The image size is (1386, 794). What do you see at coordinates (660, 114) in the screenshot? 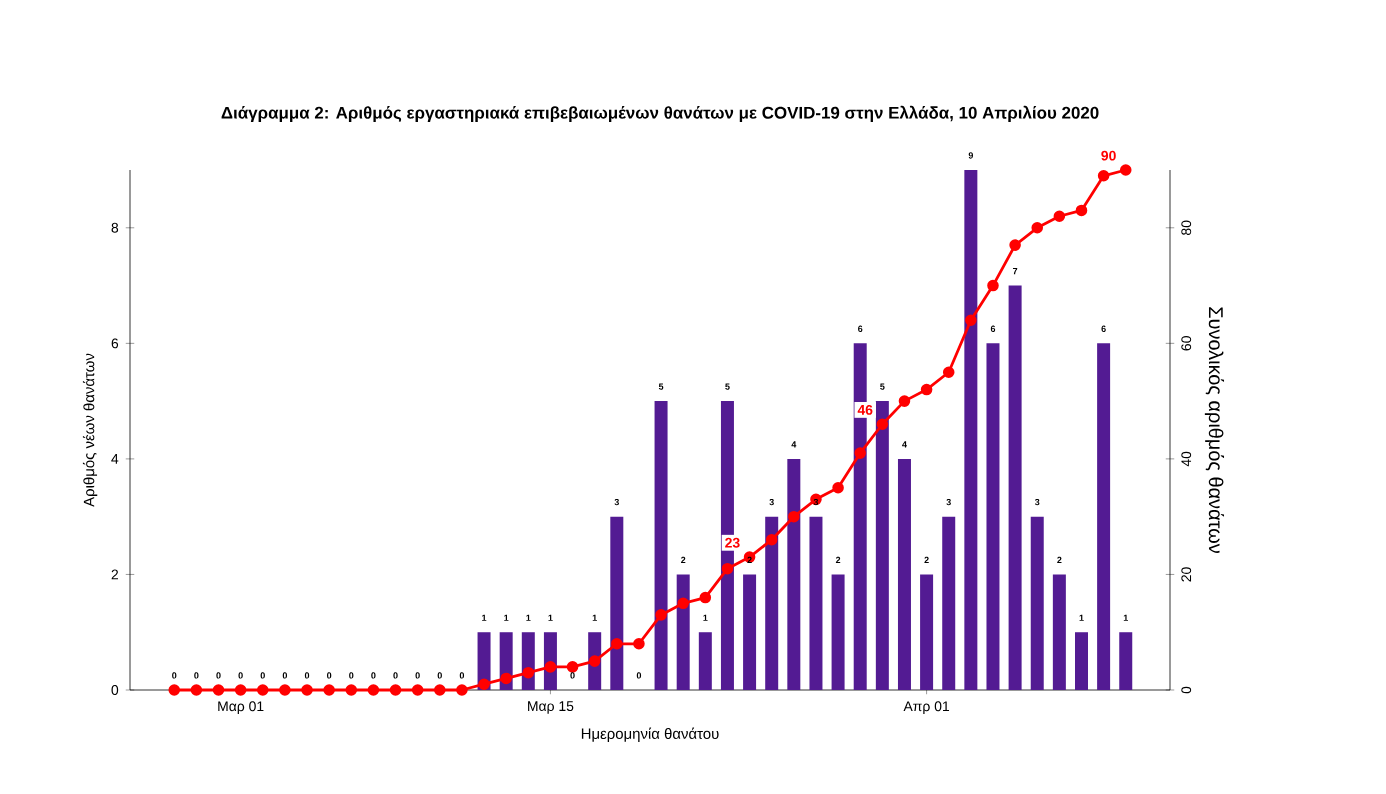
I see `chart-title: Διάγραμμα 2: Αριθμός εργαστηριακά επιβεβαιωμένων θανάτων με COVID-19 στην Ελλάδα, 10 Απριλίου 2020` at bounding box center [660, 114].